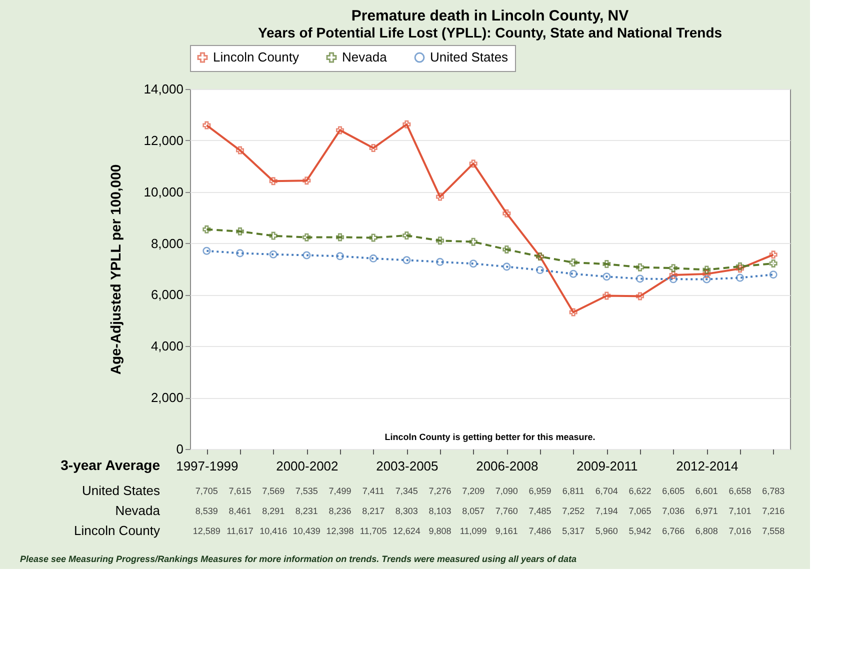 The image size is (858, 647). What do you see at coordinates (406, 511) in the screenshot?
I see `data-label: 8,303` at bounding box center [406, 511].